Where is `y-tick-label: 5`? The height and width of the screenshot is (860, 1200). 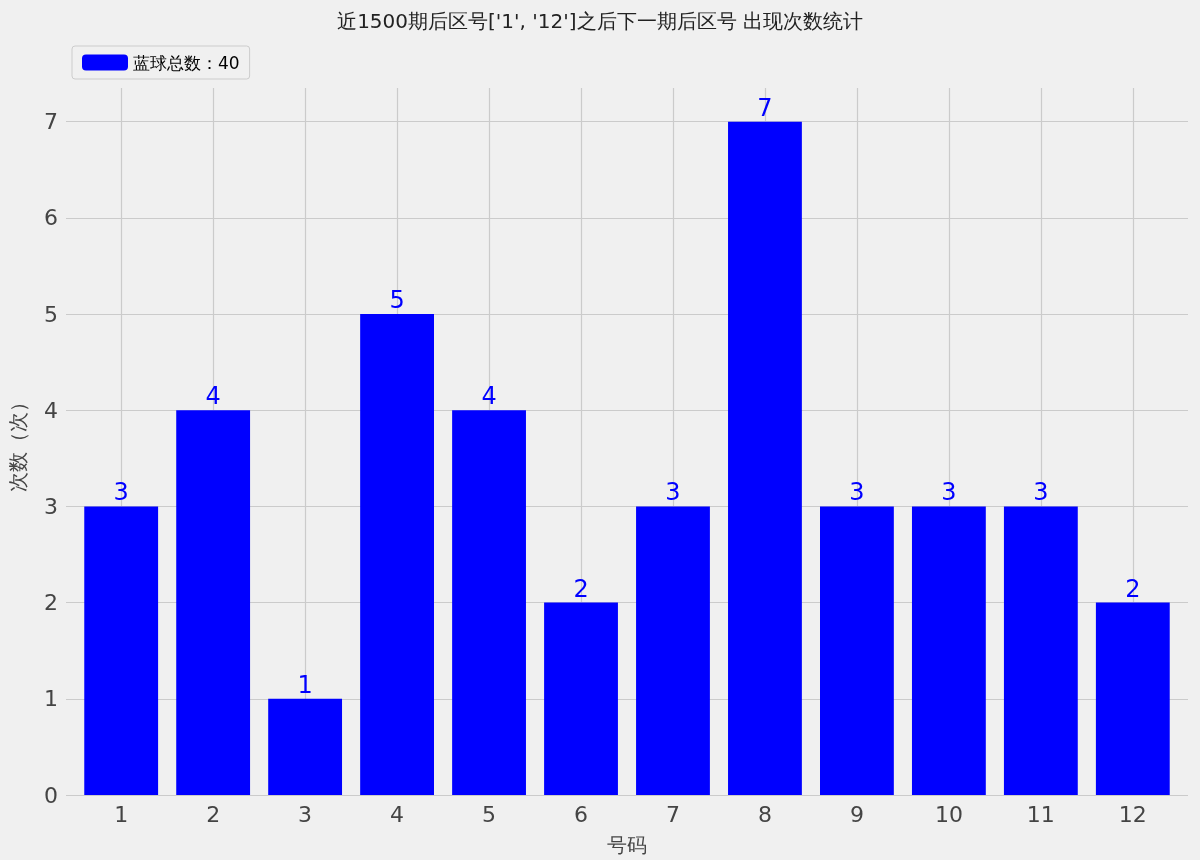 y-tick-label: 5 is located at coordinates (51, 314).